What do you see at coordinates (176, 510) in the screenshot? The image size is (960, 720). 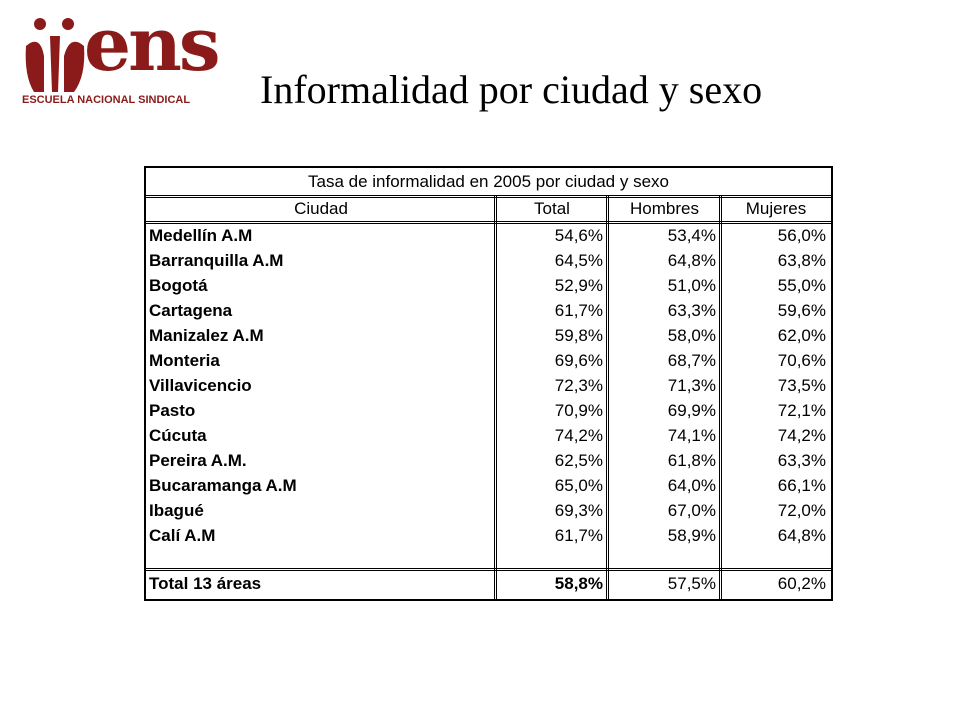 I see `city-cell: Ibagué` at bounding box center [176, 510].